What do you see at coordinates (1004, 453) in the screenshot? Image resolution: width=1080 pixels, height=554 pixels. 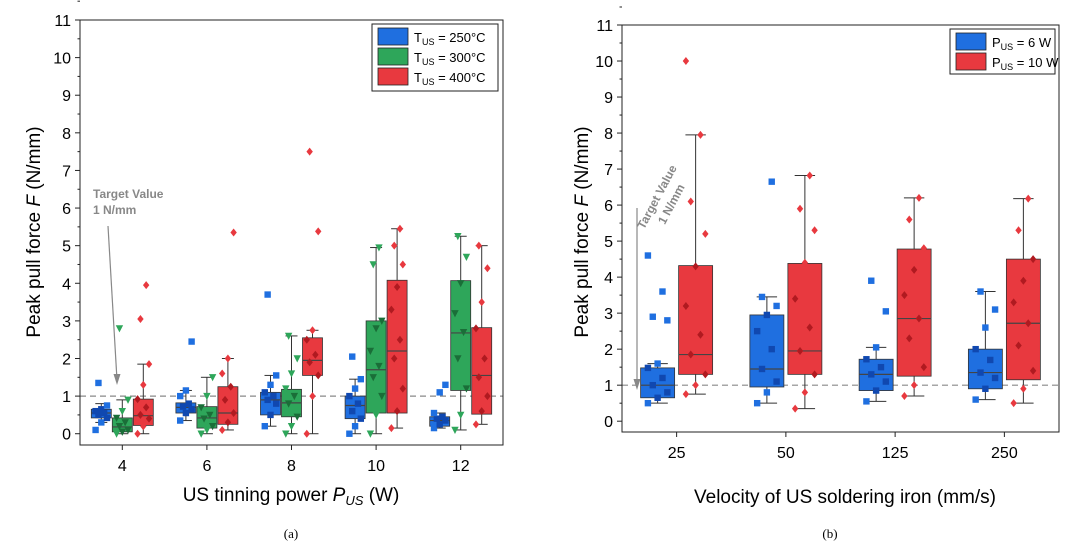 I see `chart-b-xtick-label: 250` at bounding box center [1004, 453].